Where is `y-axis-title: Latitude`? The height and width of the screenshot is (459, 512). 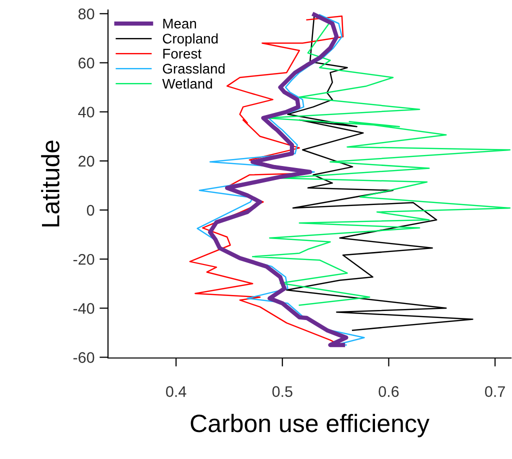
y-axis-title: Latitude is located at coordinates (50, 183).